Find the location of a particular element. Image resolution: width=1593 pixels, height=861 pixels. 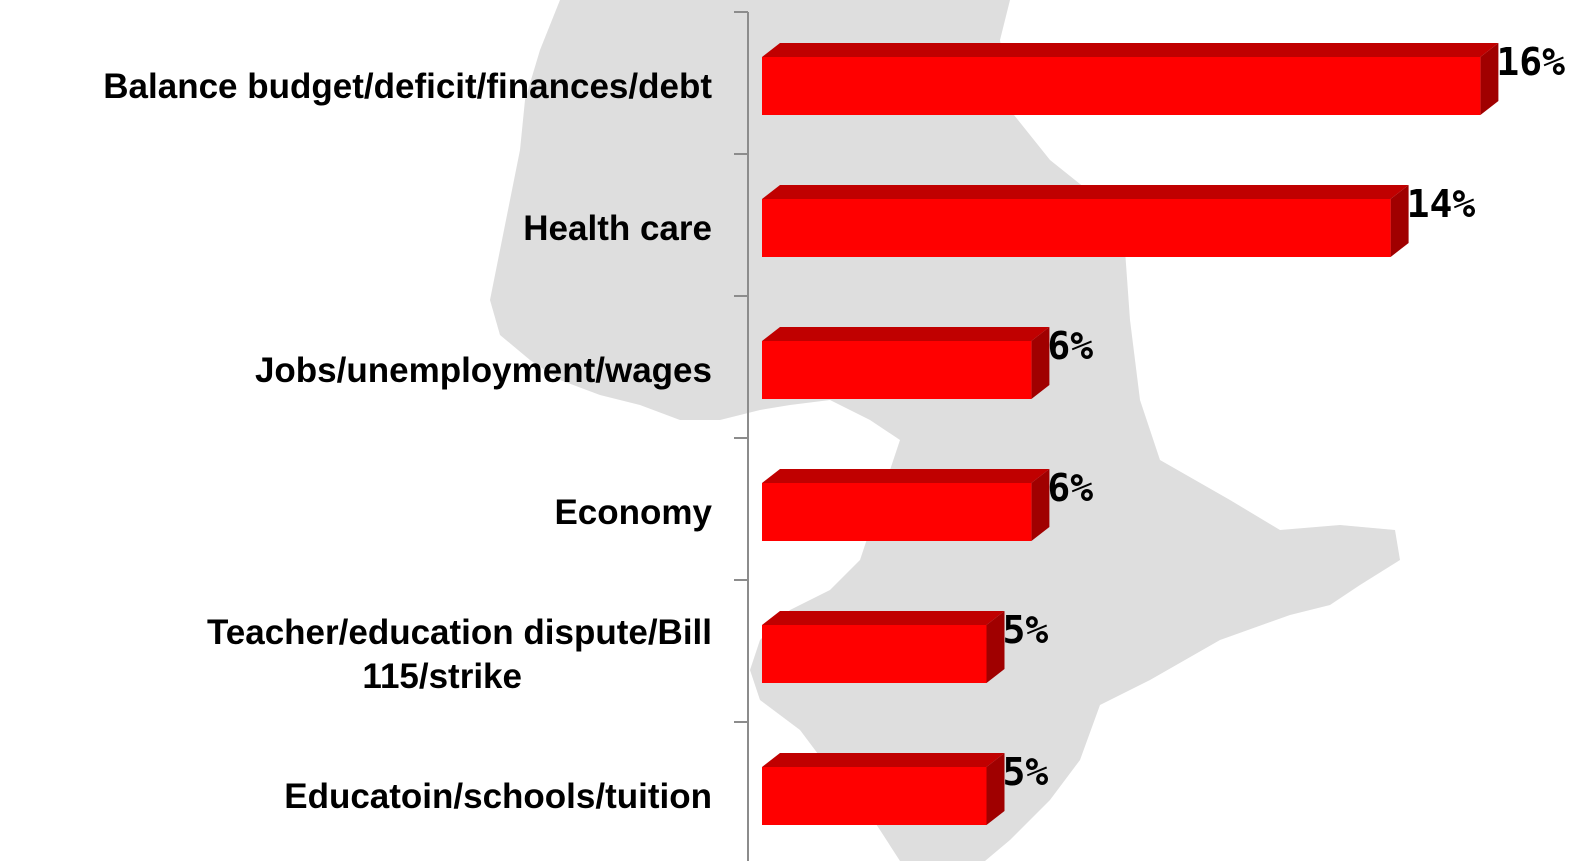

value-label: 14% is located at coordinates (1441, 204).